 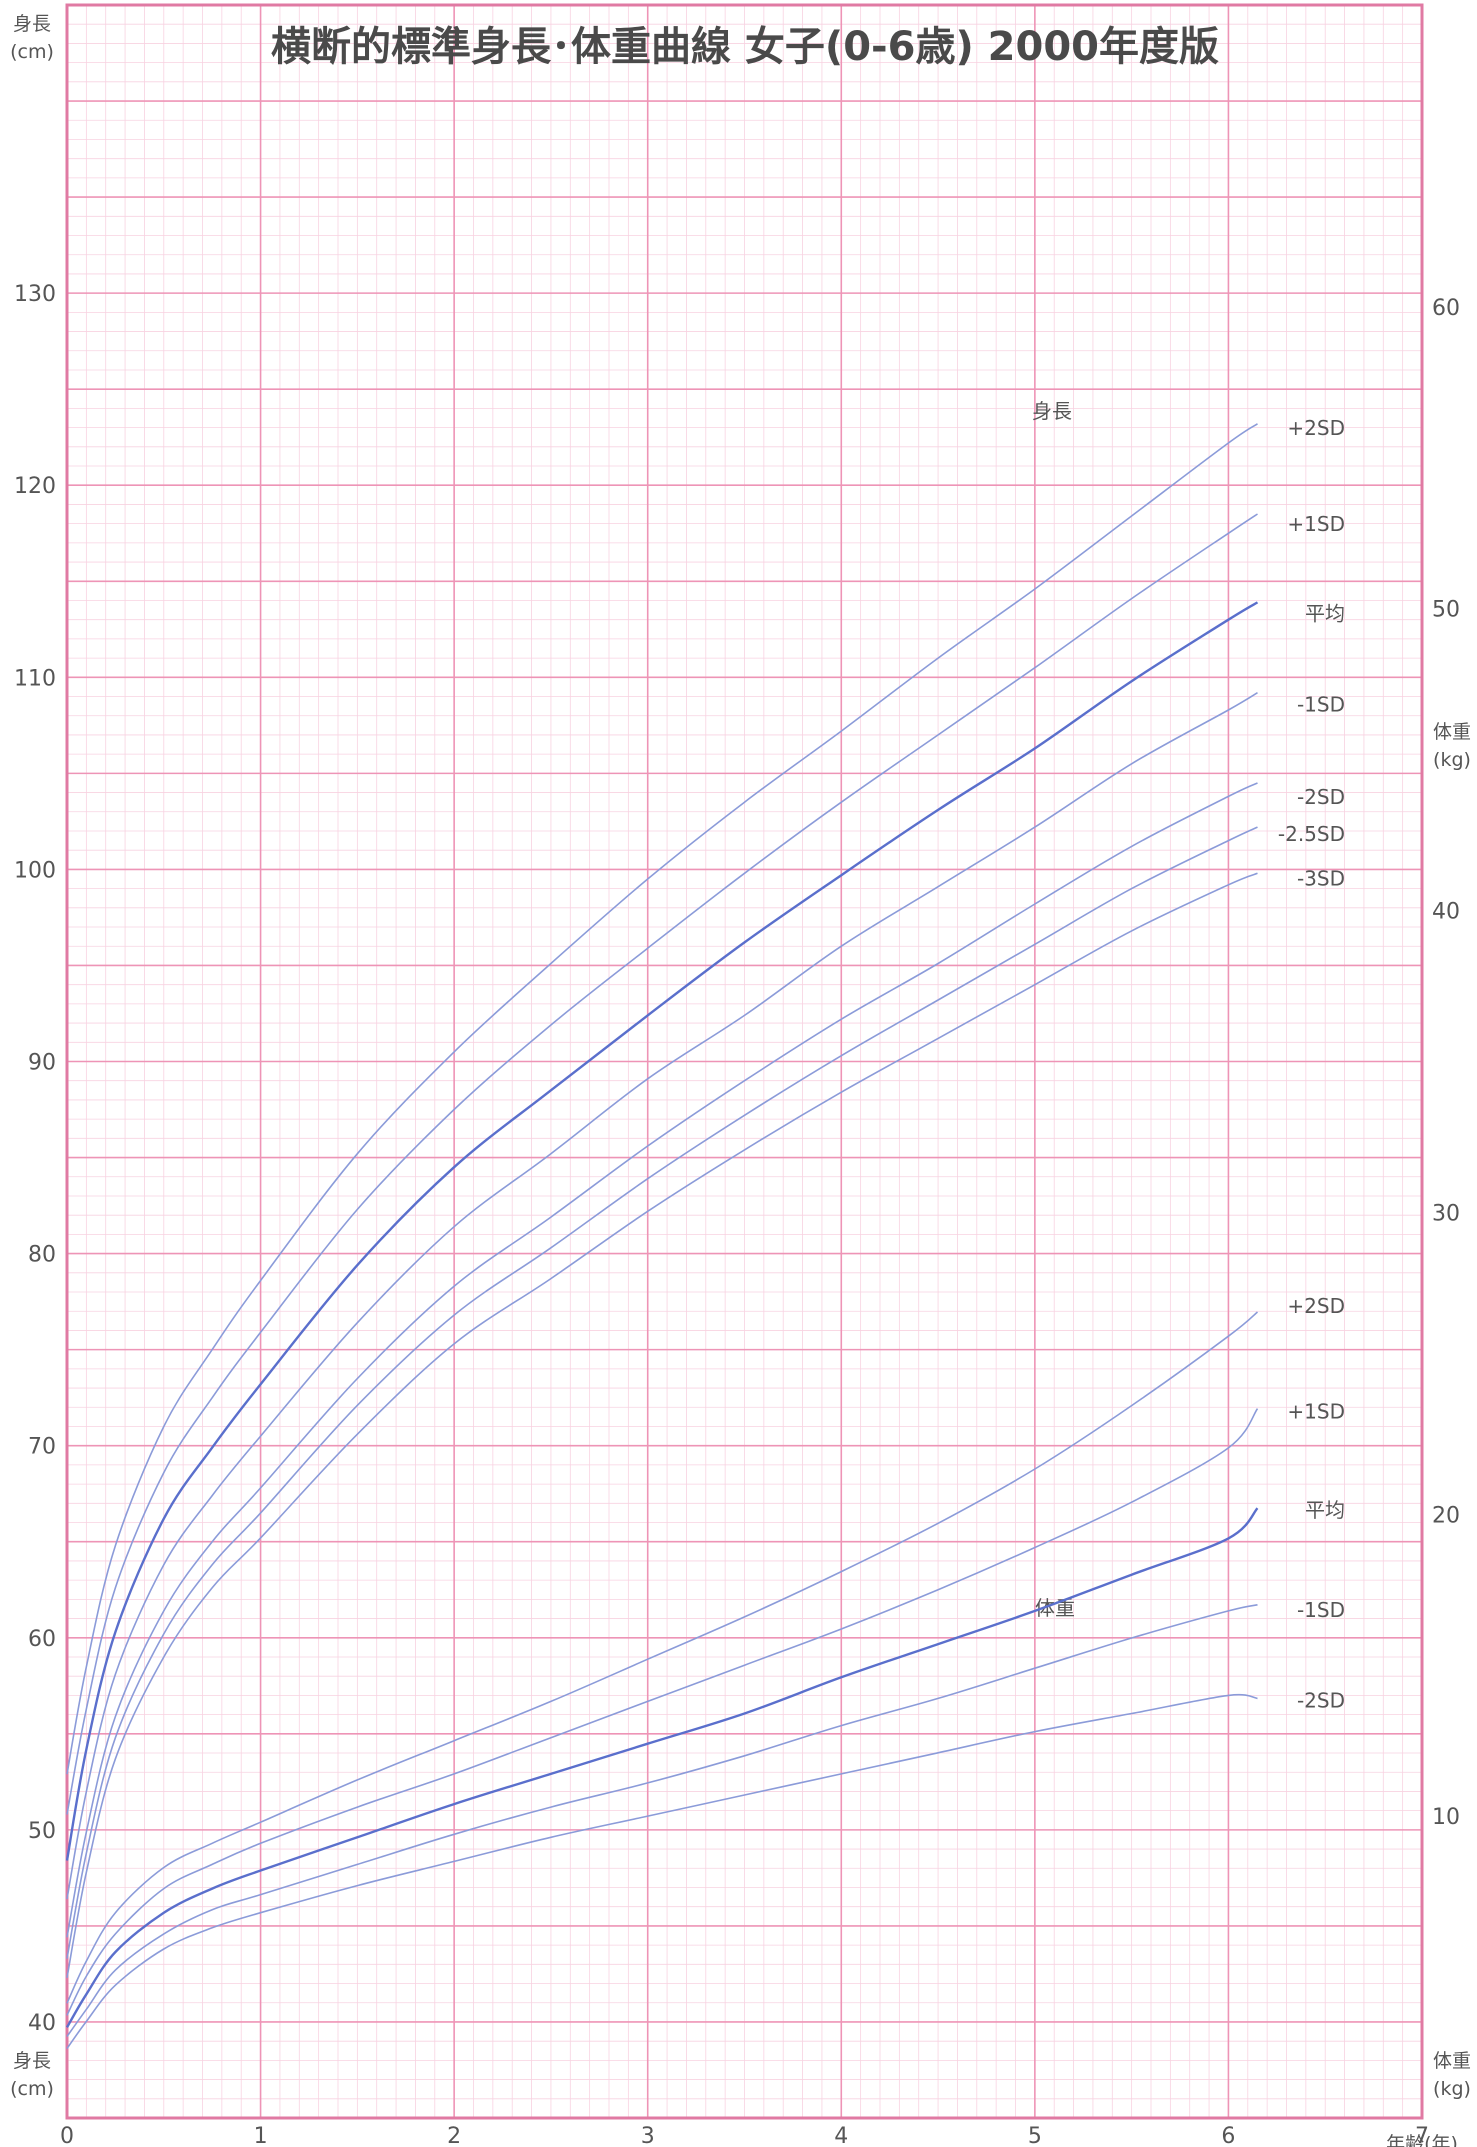 What do you see at coordinates (1446, 1817) in the screenshot?
I see `weight-tick-label: 10` at bounding box center [1446, 1817].